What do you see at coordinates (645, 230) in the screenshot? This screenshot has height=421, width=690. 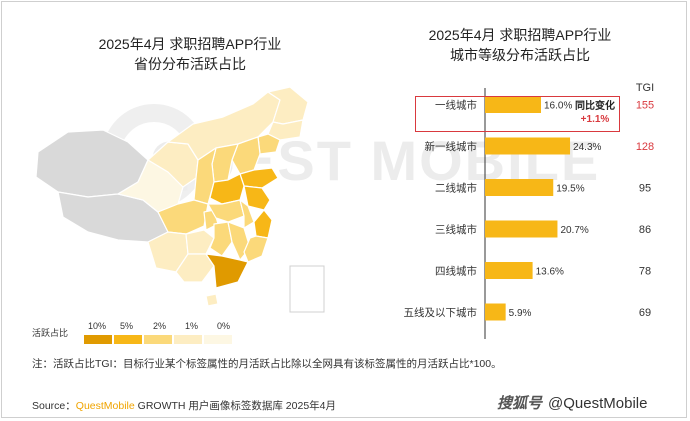 I see `tgi-value: 86` at bounding box center [645, 230].